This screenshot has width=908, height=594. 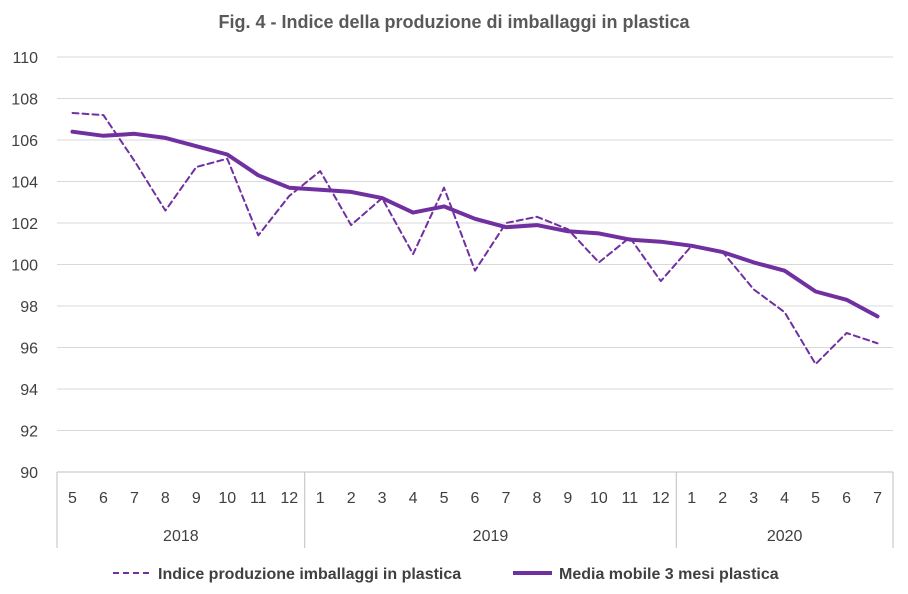 What do you see at coordinates (181, 536) in the screenshot?
I see `year-group-label: 2018` at bounding box center [181, 536].